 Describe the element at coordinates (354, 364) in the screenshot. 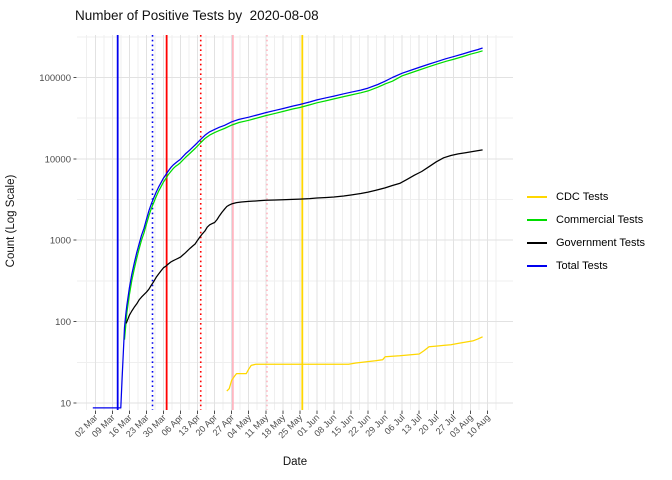

I see `series-line-cdc-tests` at that location.